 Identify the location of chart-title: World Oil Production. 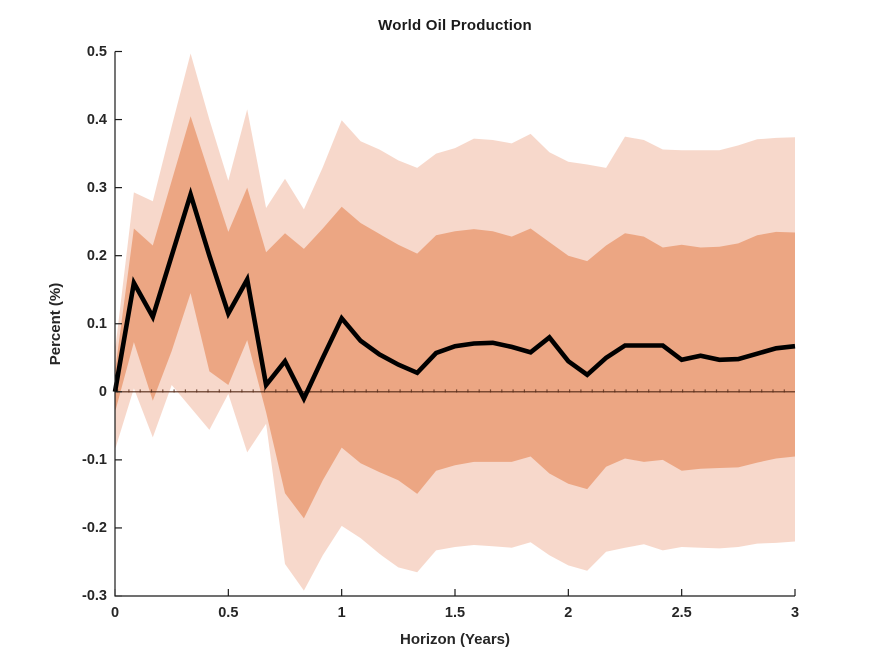
(455, 25).